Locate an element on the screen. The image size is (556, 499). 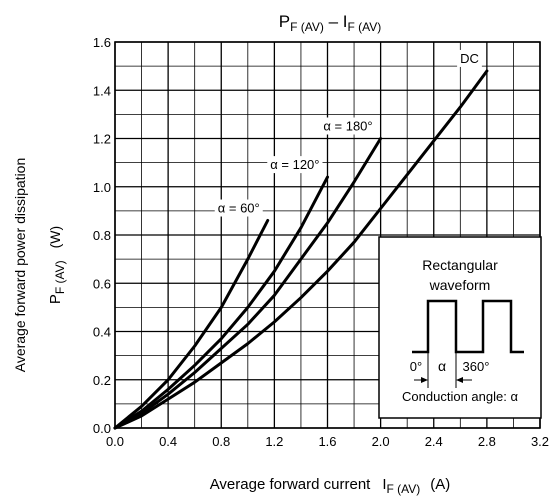
inset-title-line1: Rectangular is located at coordinates (460, 265).